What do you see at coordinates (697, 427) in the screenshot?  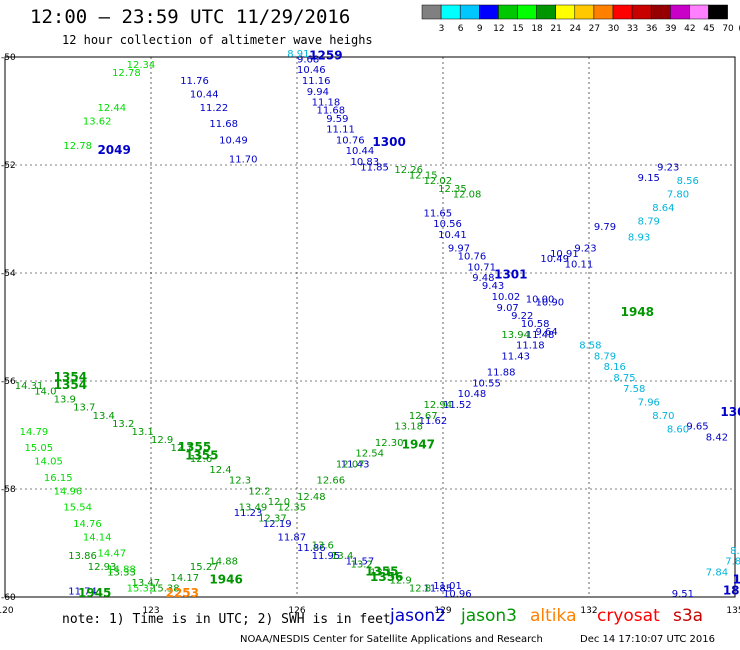 I see `data-label: 9.65` at bounding box center [697, 427].